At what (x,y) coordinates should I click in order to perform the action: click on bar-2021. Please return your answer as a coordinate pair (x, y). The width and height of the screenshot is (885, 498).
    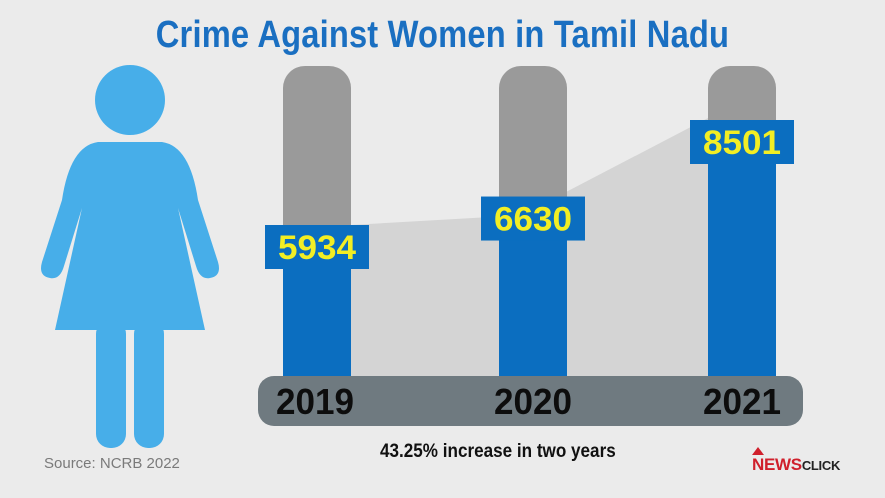
    Looking at the image, I should click on (742, 268).